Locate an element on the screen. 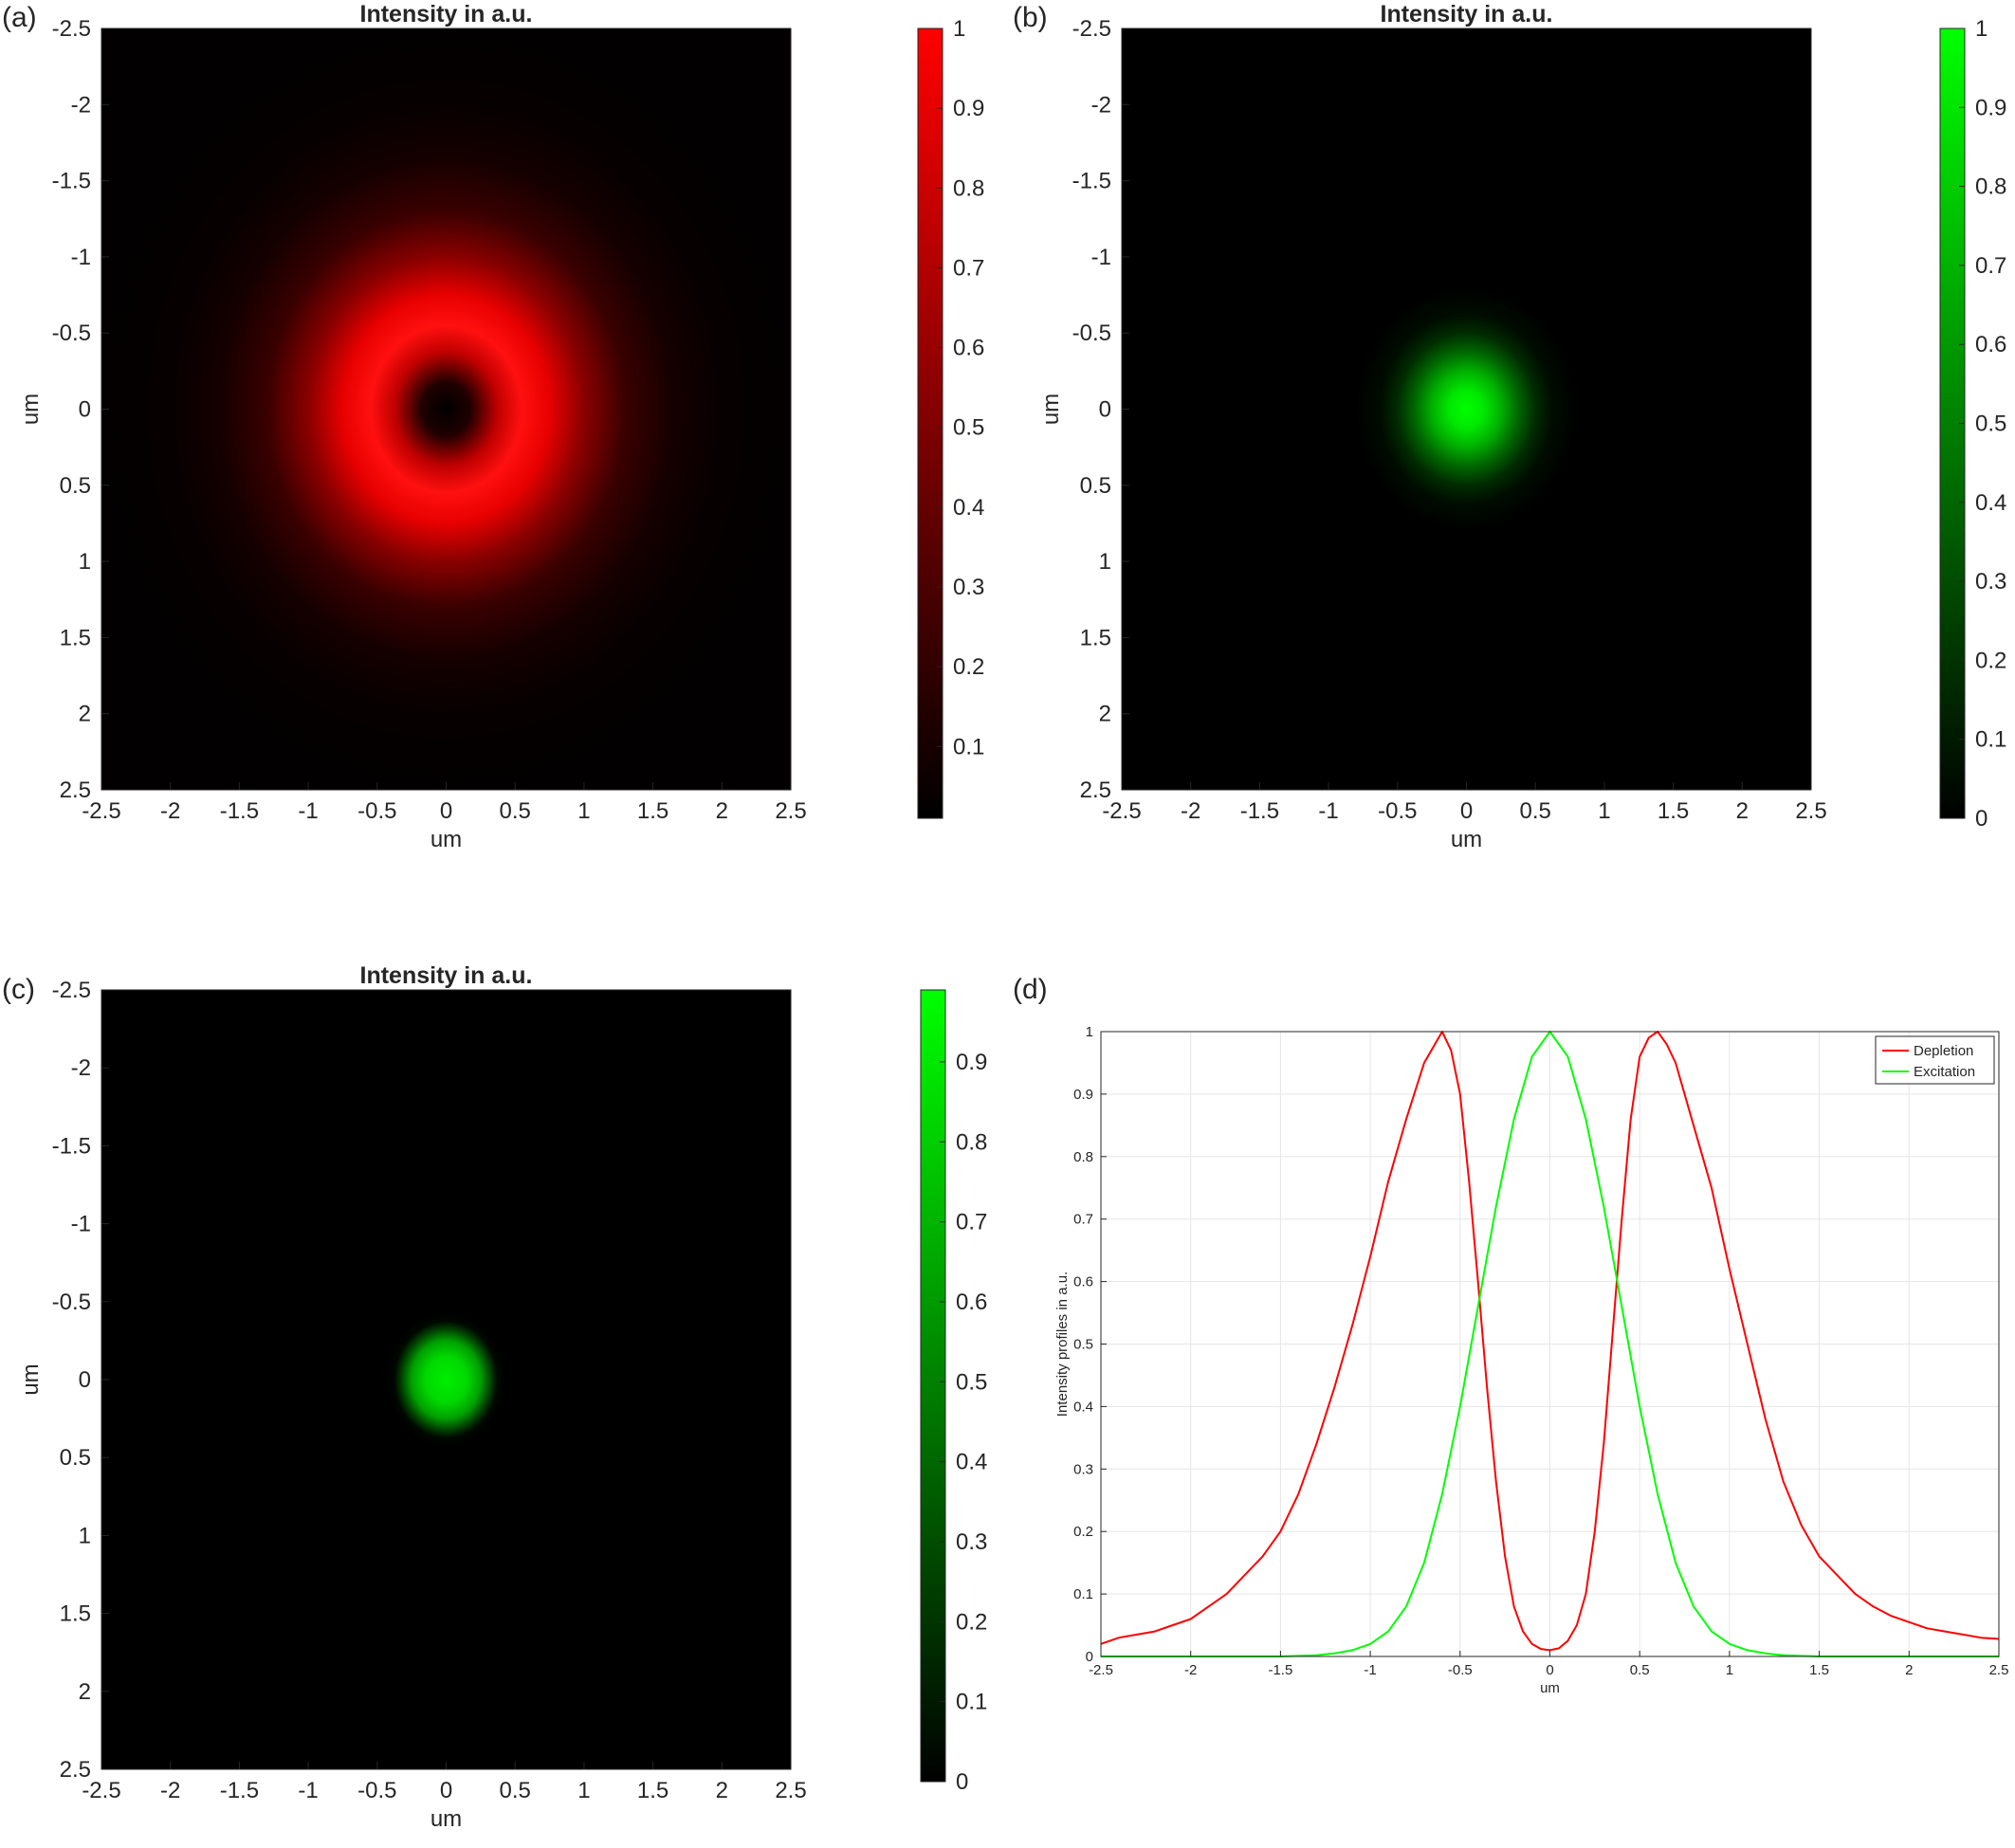 Image resolution: width=2015 pixels, height=1848 pixels. colorbar-tick-label: 0.7 is located at coordinates (971, 1222).